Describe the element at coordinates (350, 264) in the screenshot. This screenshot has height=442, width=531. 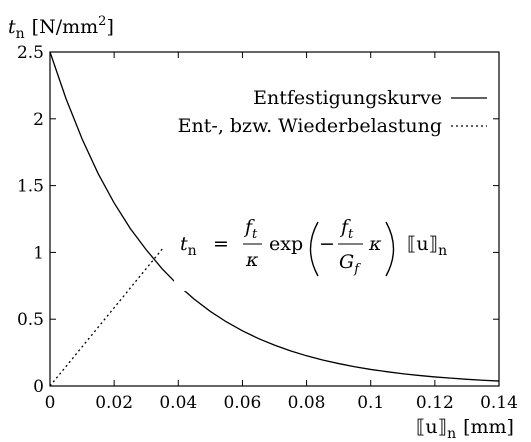
I see `eq-frac2-den: Gf` at that location.